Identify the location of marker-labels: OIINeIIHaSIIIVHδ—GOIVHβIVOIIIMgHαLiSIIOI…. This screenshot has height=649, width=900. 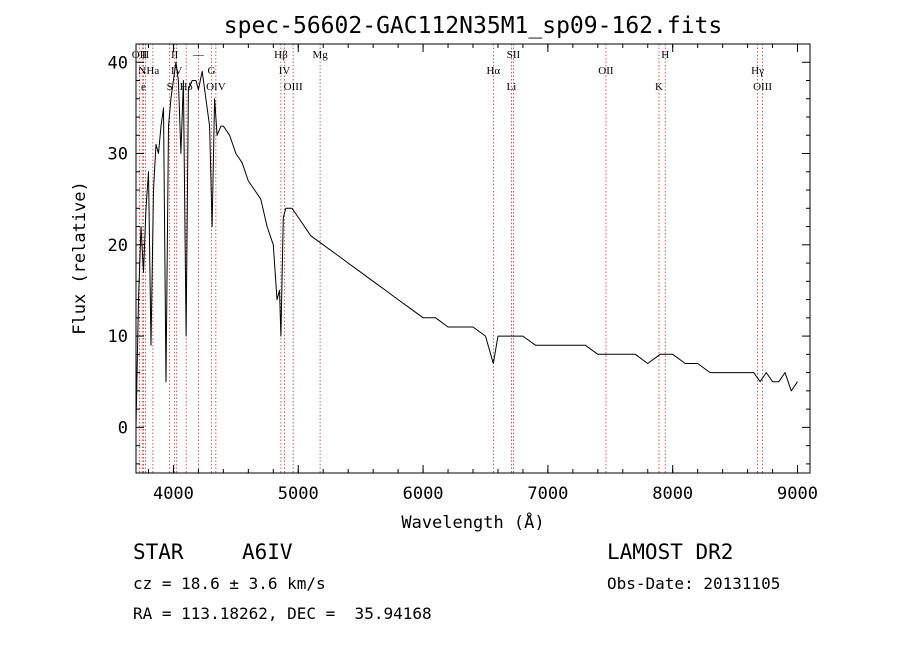
(452, 71).